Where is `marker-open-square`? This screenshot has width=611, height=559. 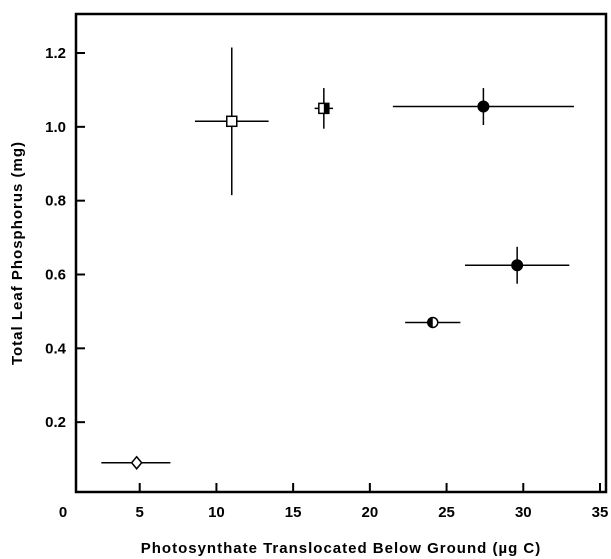
marker-open-square is located at coordinates (232, 121).